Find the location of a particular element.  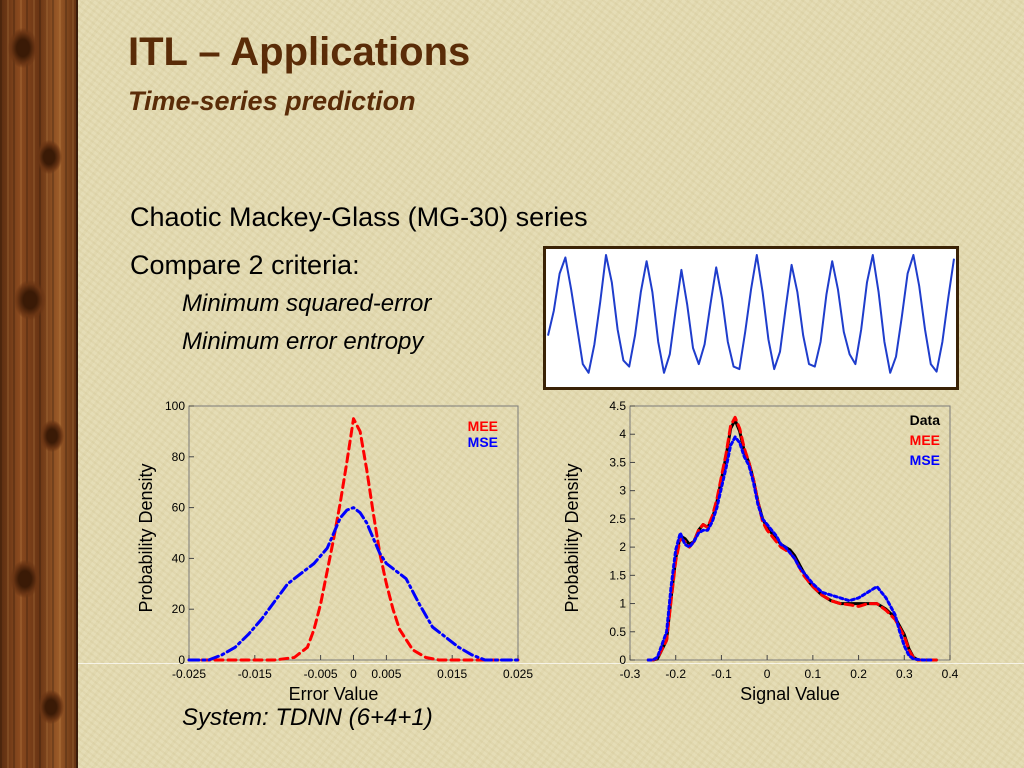

y-tick-label: 100 is located at coordinates (175, 406).